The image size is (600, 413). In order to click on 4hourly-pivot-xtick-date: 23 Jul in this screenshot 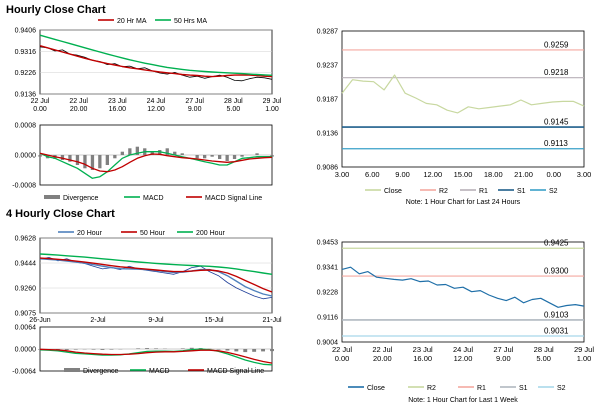, I will do `click(423, 349)`.